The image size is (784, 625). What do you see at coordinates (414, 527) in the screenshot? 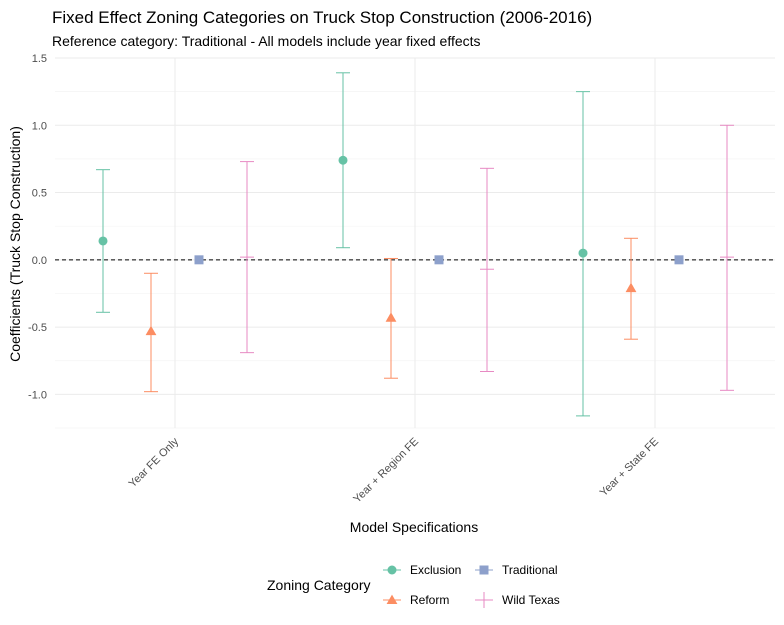
I see `x-axis-title: Model Specifications` at bounding box center [414, 527].